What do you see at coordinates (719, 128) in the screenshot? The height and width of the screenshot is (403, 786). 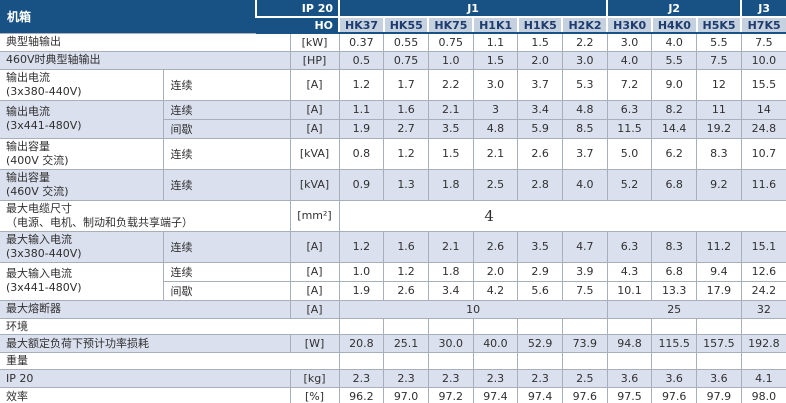 I see `cell-value: 19.2` at bounding box center [719, 128].